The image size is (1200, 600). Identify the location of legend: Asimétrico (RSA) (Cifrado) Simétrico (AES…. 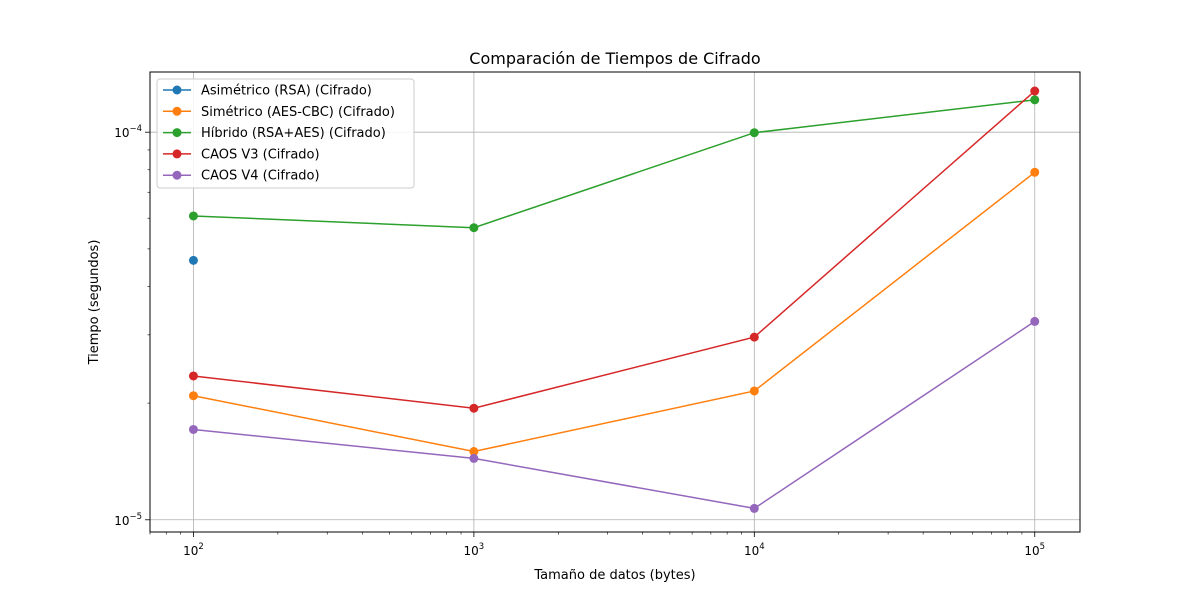
(285, 133).